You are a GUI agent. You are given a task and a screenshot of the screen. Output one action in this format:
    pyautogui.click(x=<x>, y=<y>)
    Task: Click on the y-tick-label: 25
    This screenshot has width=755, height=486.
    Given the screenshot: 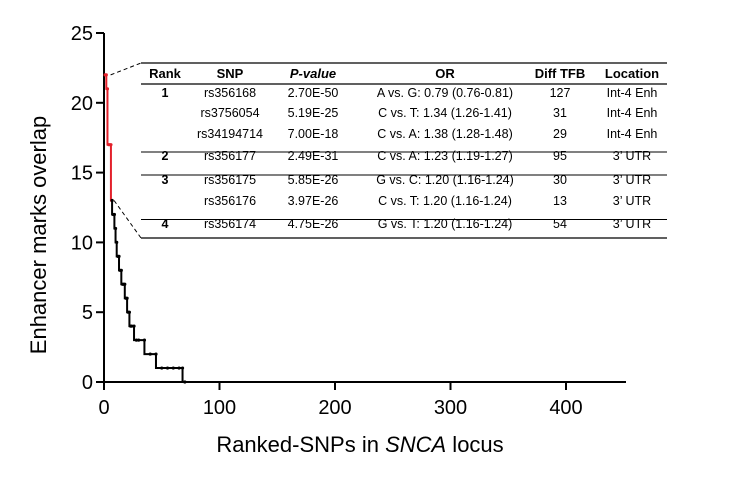 What is the action you would take?
    pyautogui.click(x=82, y=34)
    